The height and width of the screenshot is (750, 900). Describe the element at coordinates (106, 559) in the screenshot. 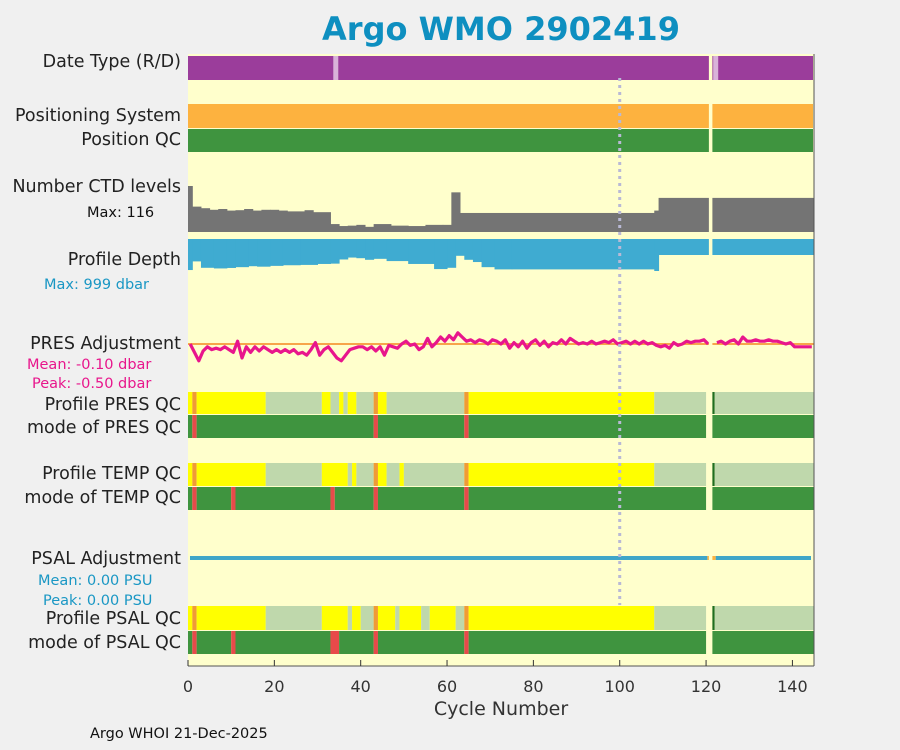

I see `label-psal-adjustment: PSAL Adjustment` at that location.